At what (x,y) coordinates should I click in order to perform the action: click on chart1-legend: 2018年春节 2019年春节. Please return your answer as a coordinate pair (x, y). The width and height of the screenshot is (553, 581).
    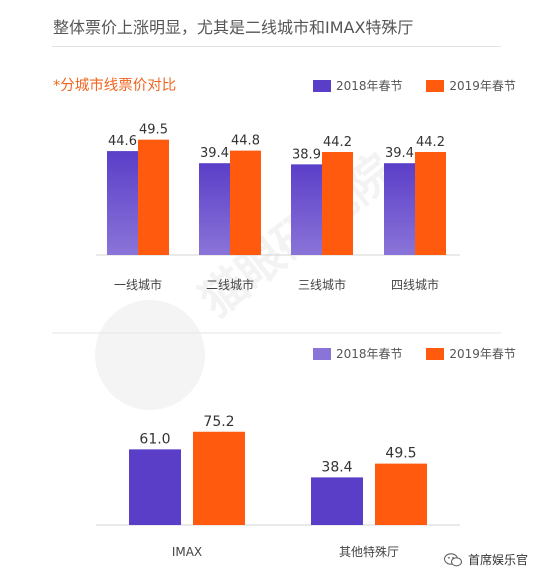
    Looking at the image, I should click on (414, 86).